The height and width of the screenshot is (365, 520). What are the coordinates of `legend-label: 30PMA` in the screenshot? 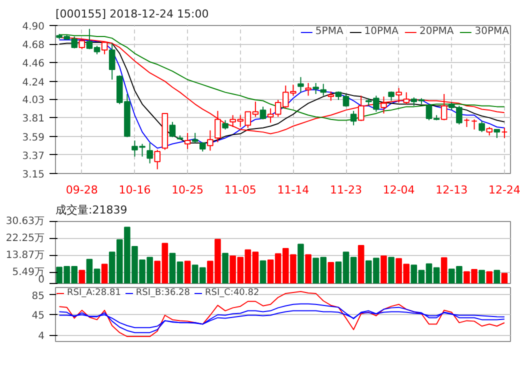 It's located at (491, 31).